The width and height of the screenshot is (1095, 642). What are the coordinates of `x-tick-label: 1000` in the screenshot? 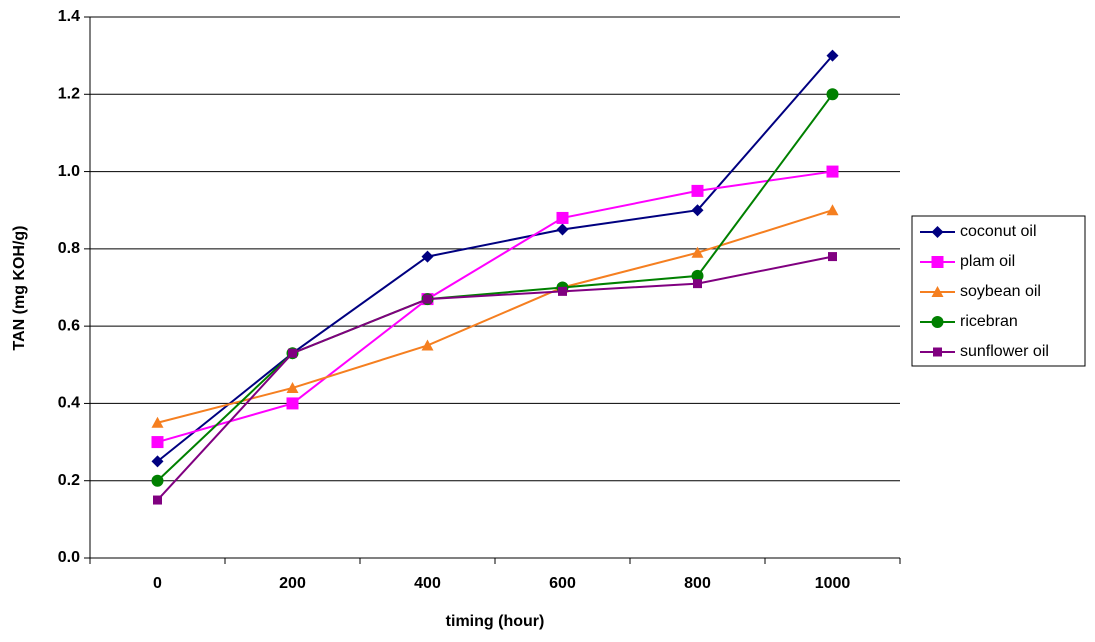 It's located at (833, 583).